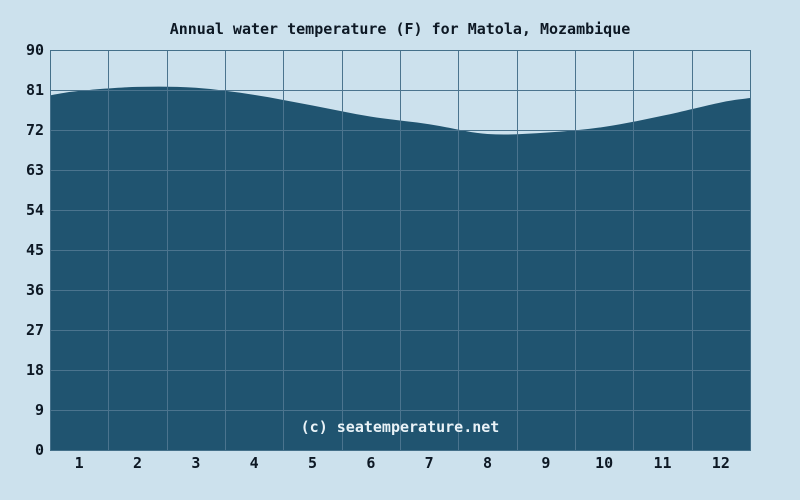 The image size is (800, 500). Describe the element at coordinates (546, 463) in the screenshot. I see `x-axis-tick-label: 9` at that location.